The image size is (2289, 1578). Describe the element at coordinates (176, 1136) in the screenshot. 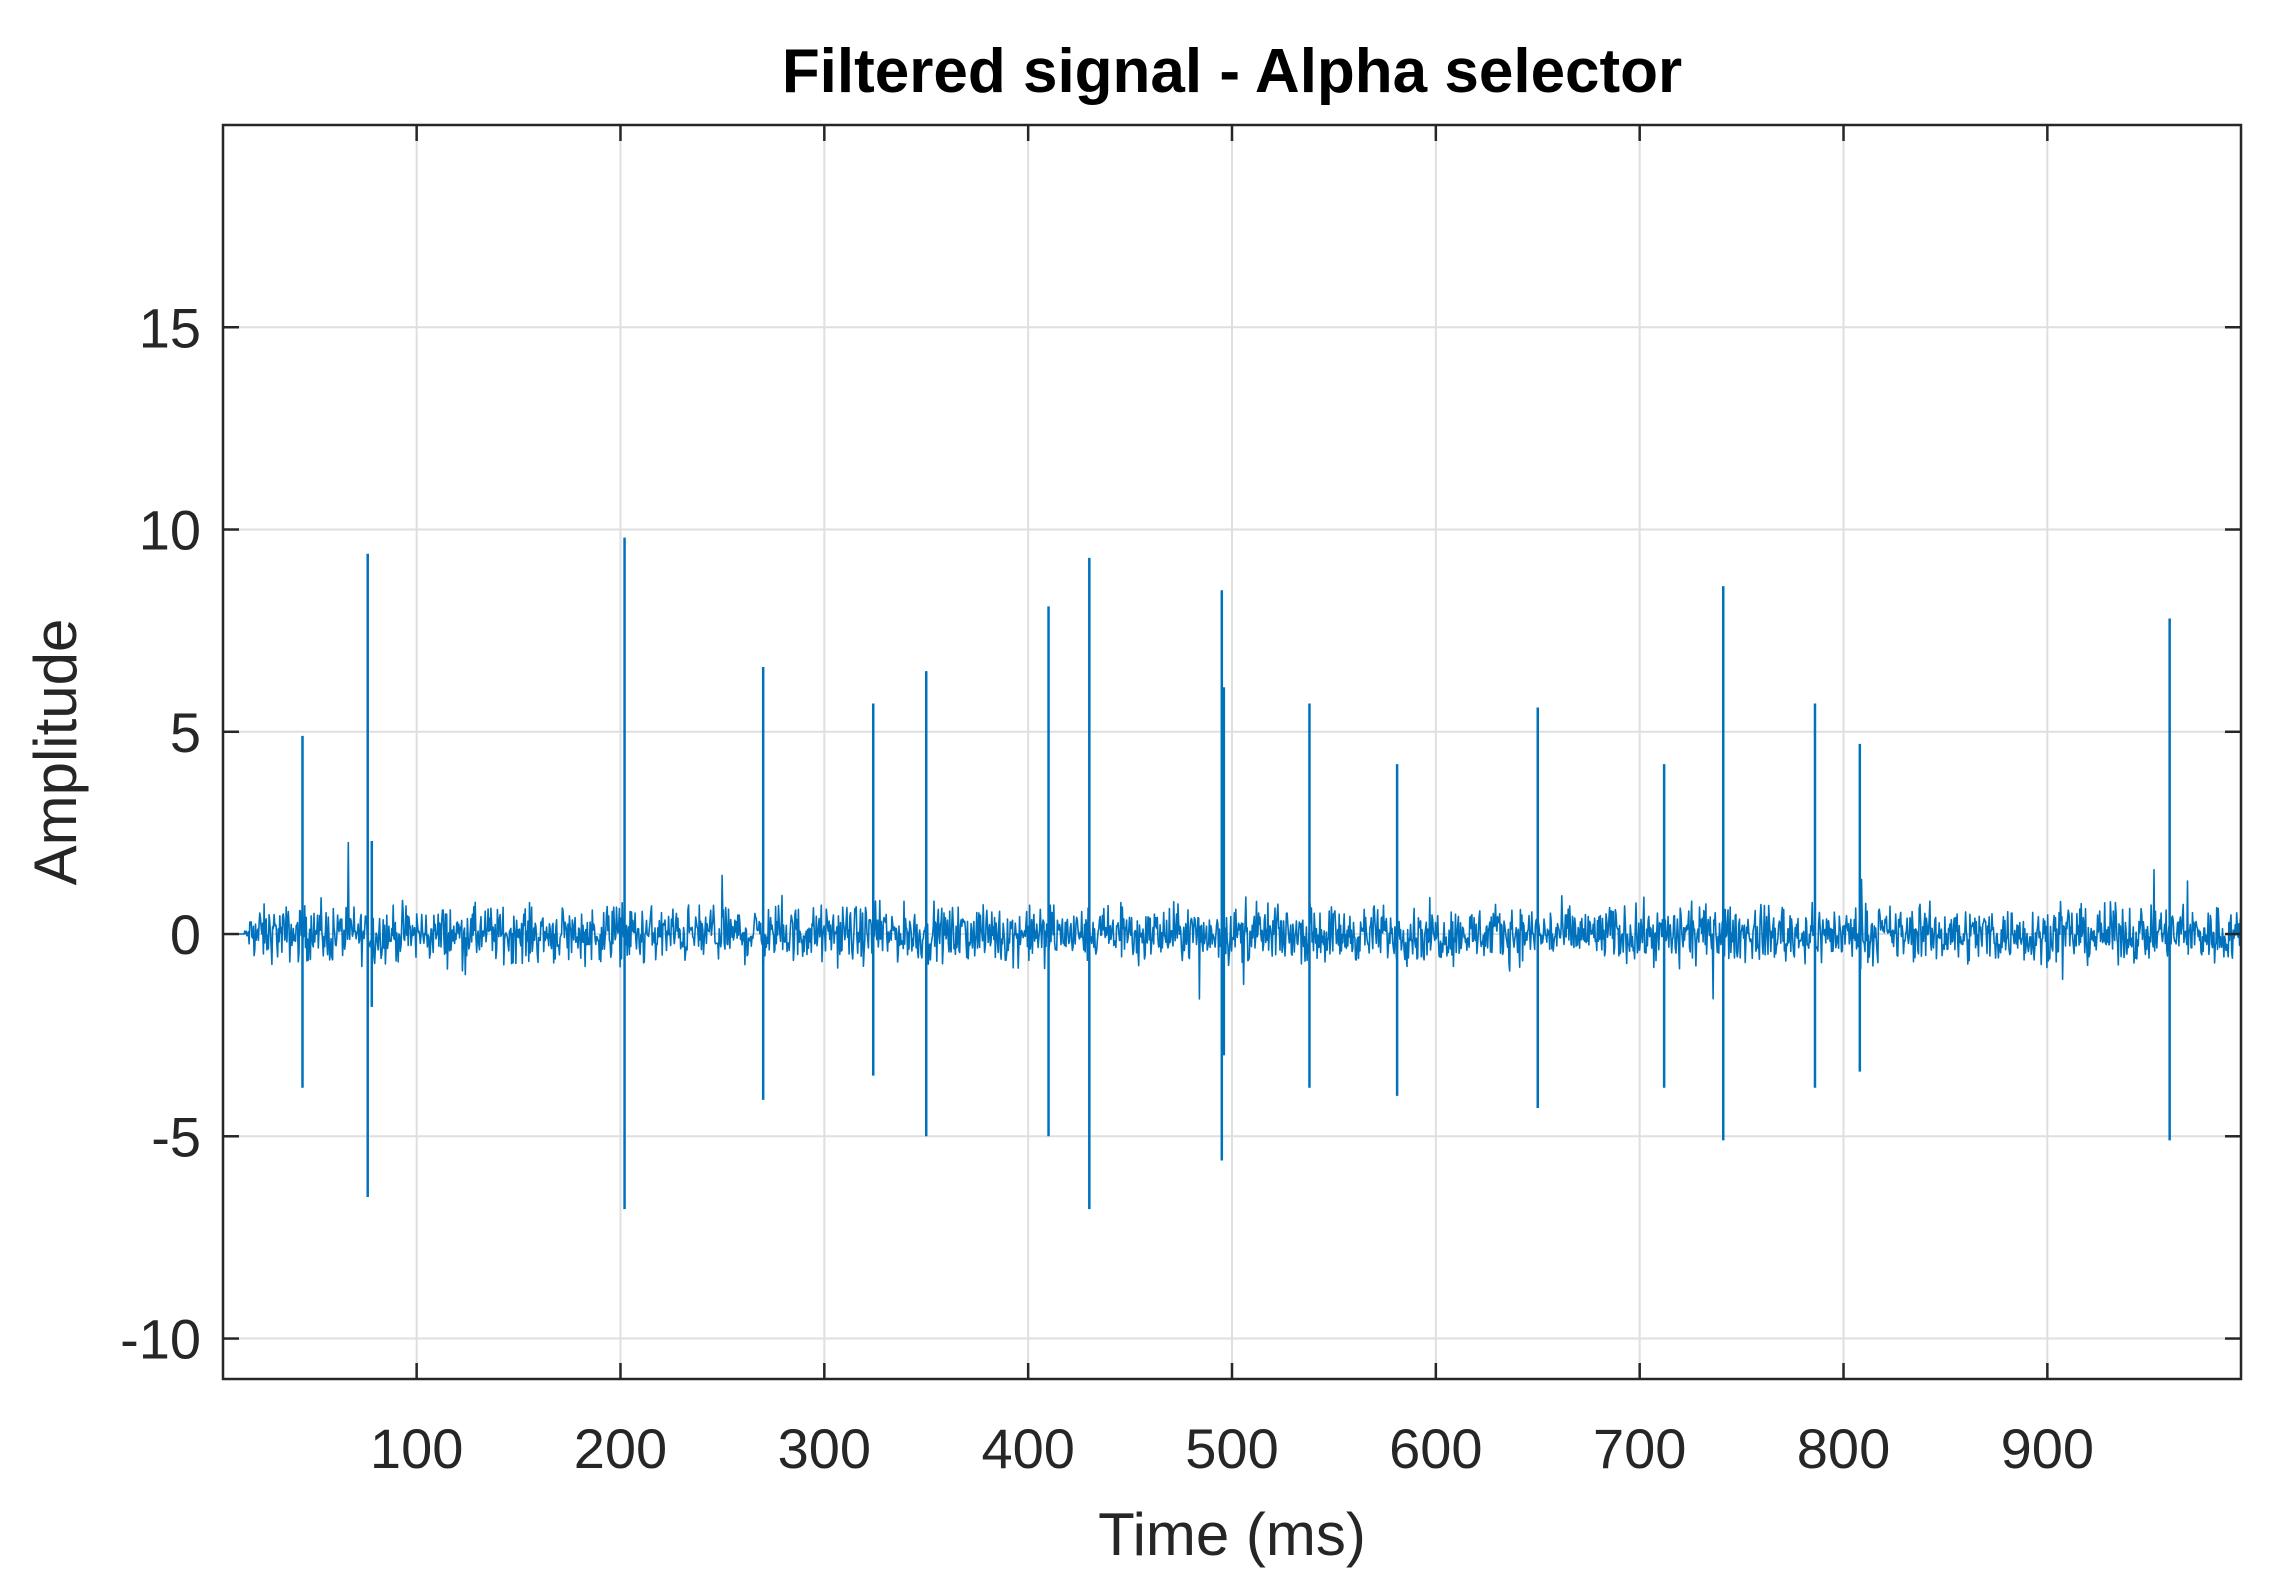

I see `y-tick-label: -5` at that location.